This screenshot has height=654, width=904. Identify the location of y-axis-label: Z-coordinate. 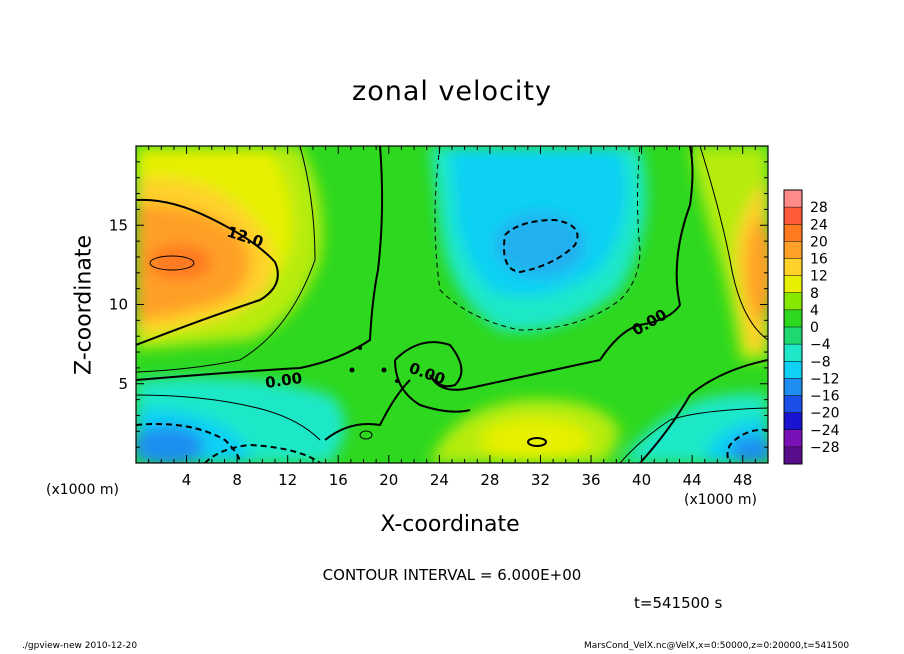
(84, 305).